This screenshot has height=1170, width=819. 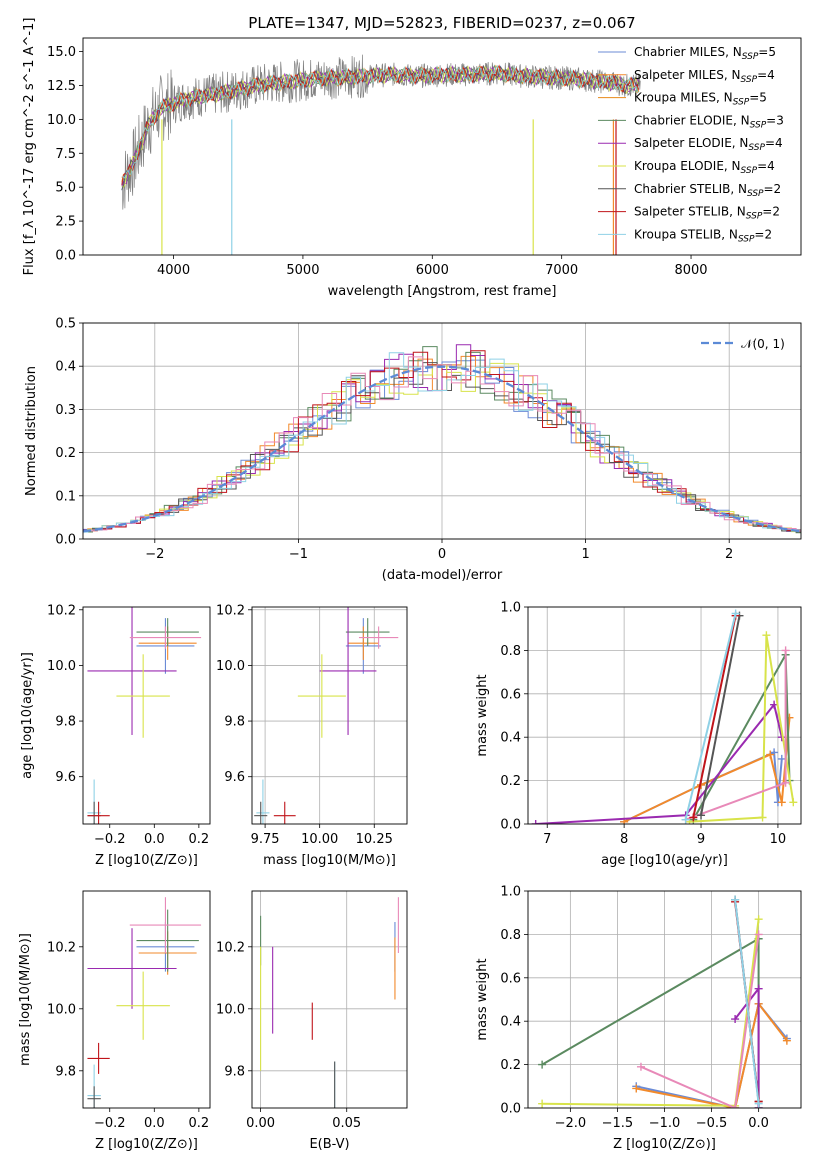 I want to click on x-tick-label: 0.00, so click(x=260, y=1123).